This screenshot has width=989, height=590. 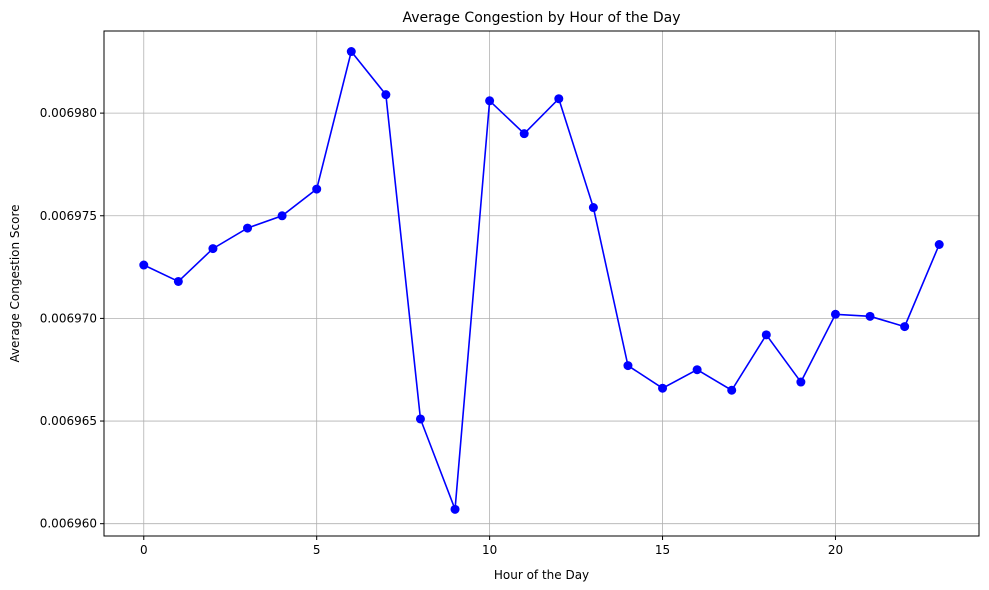 I want to click on x-tick-label: 5, so click(x=317, y=550).